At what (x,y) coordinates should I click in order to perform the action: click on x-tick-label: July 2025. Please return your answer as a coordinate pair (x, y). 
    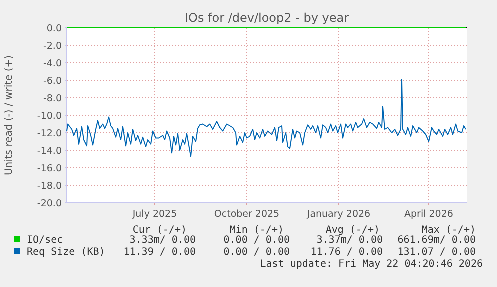
    Looking at the image, I should click on (155, 214).